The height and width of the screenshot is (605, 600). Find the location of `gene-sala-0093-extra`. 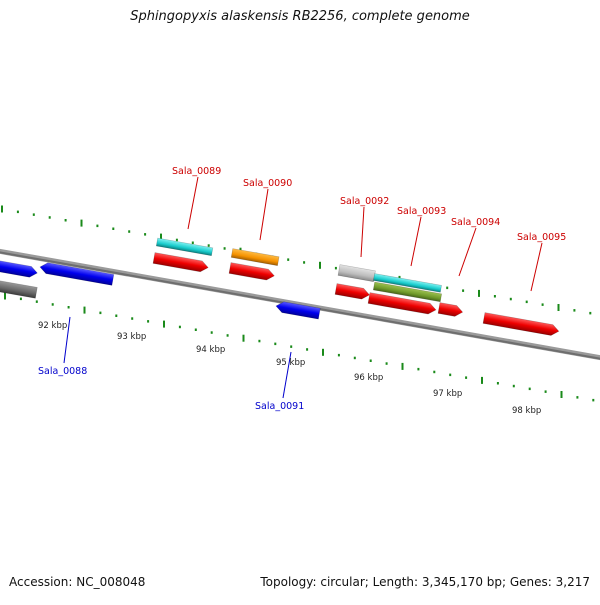

gene-sala-0093-extra is located at coordinates (407, 292).